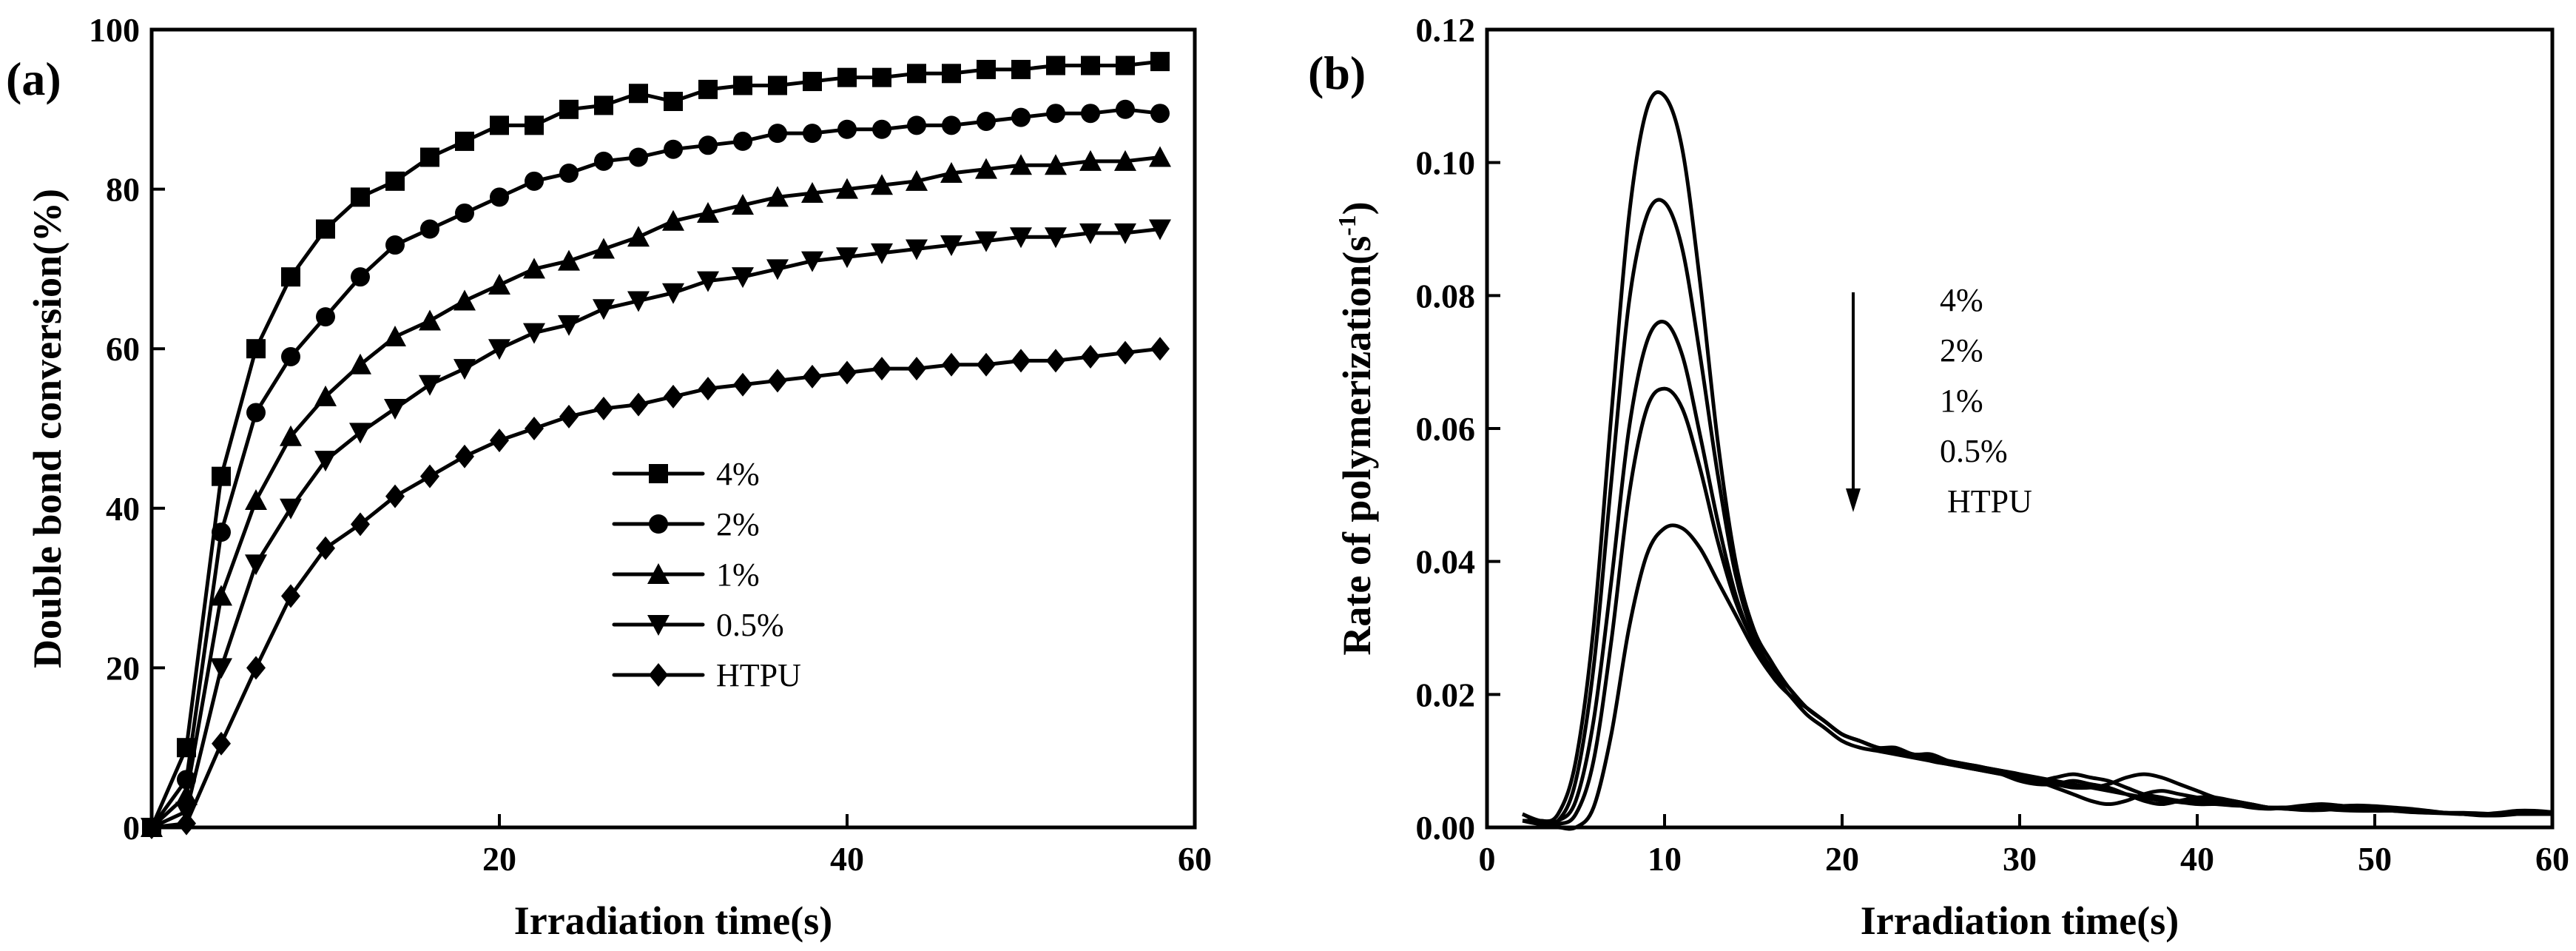 Image resolution: width=2576 pixels, height=951 pixels. Describe the element at coordinates (1357, 446) in the screenshot. I see `panel-b-y-axis-label-main: Rate of polymerization(s` at that location.